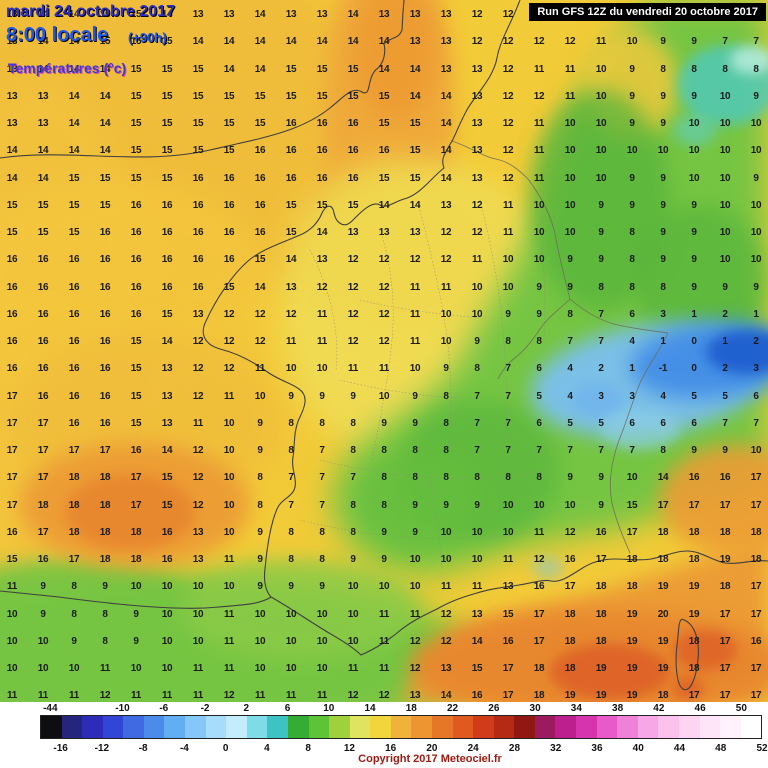 The image size is (768, 768). I want to click on forecast-offset: (+90h), so click(147, 37).